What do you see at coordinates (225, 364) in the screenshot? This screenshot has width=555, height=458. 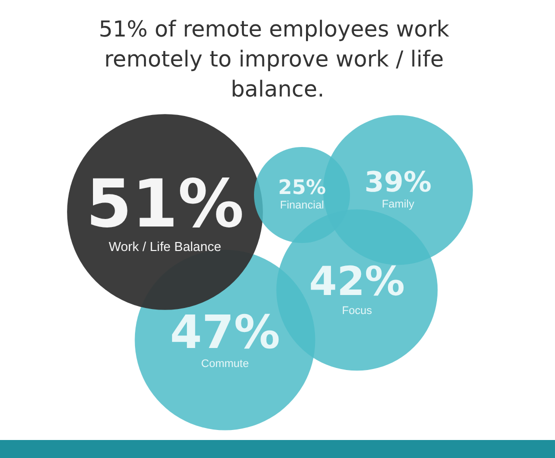 I see `category-label: Commute` at bounding box center [225, 364].